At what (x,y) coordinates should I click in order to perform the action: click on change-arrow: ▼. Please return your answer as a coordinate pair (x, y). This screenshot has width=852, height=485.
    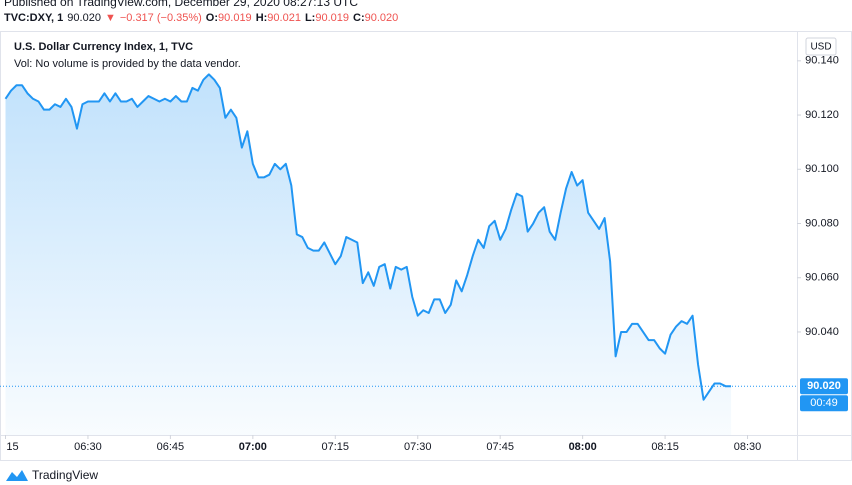
    Looking at the image, I should click on (110, 18).